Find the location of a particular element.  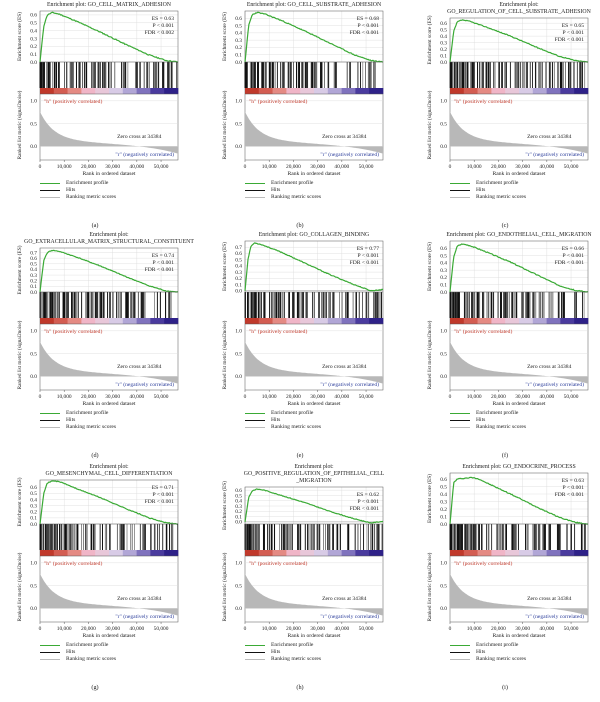

chart-title: GO_REGULATION_OF_CELL_SUBSTRATE_ADHESION is located at coordinates (519, 12).